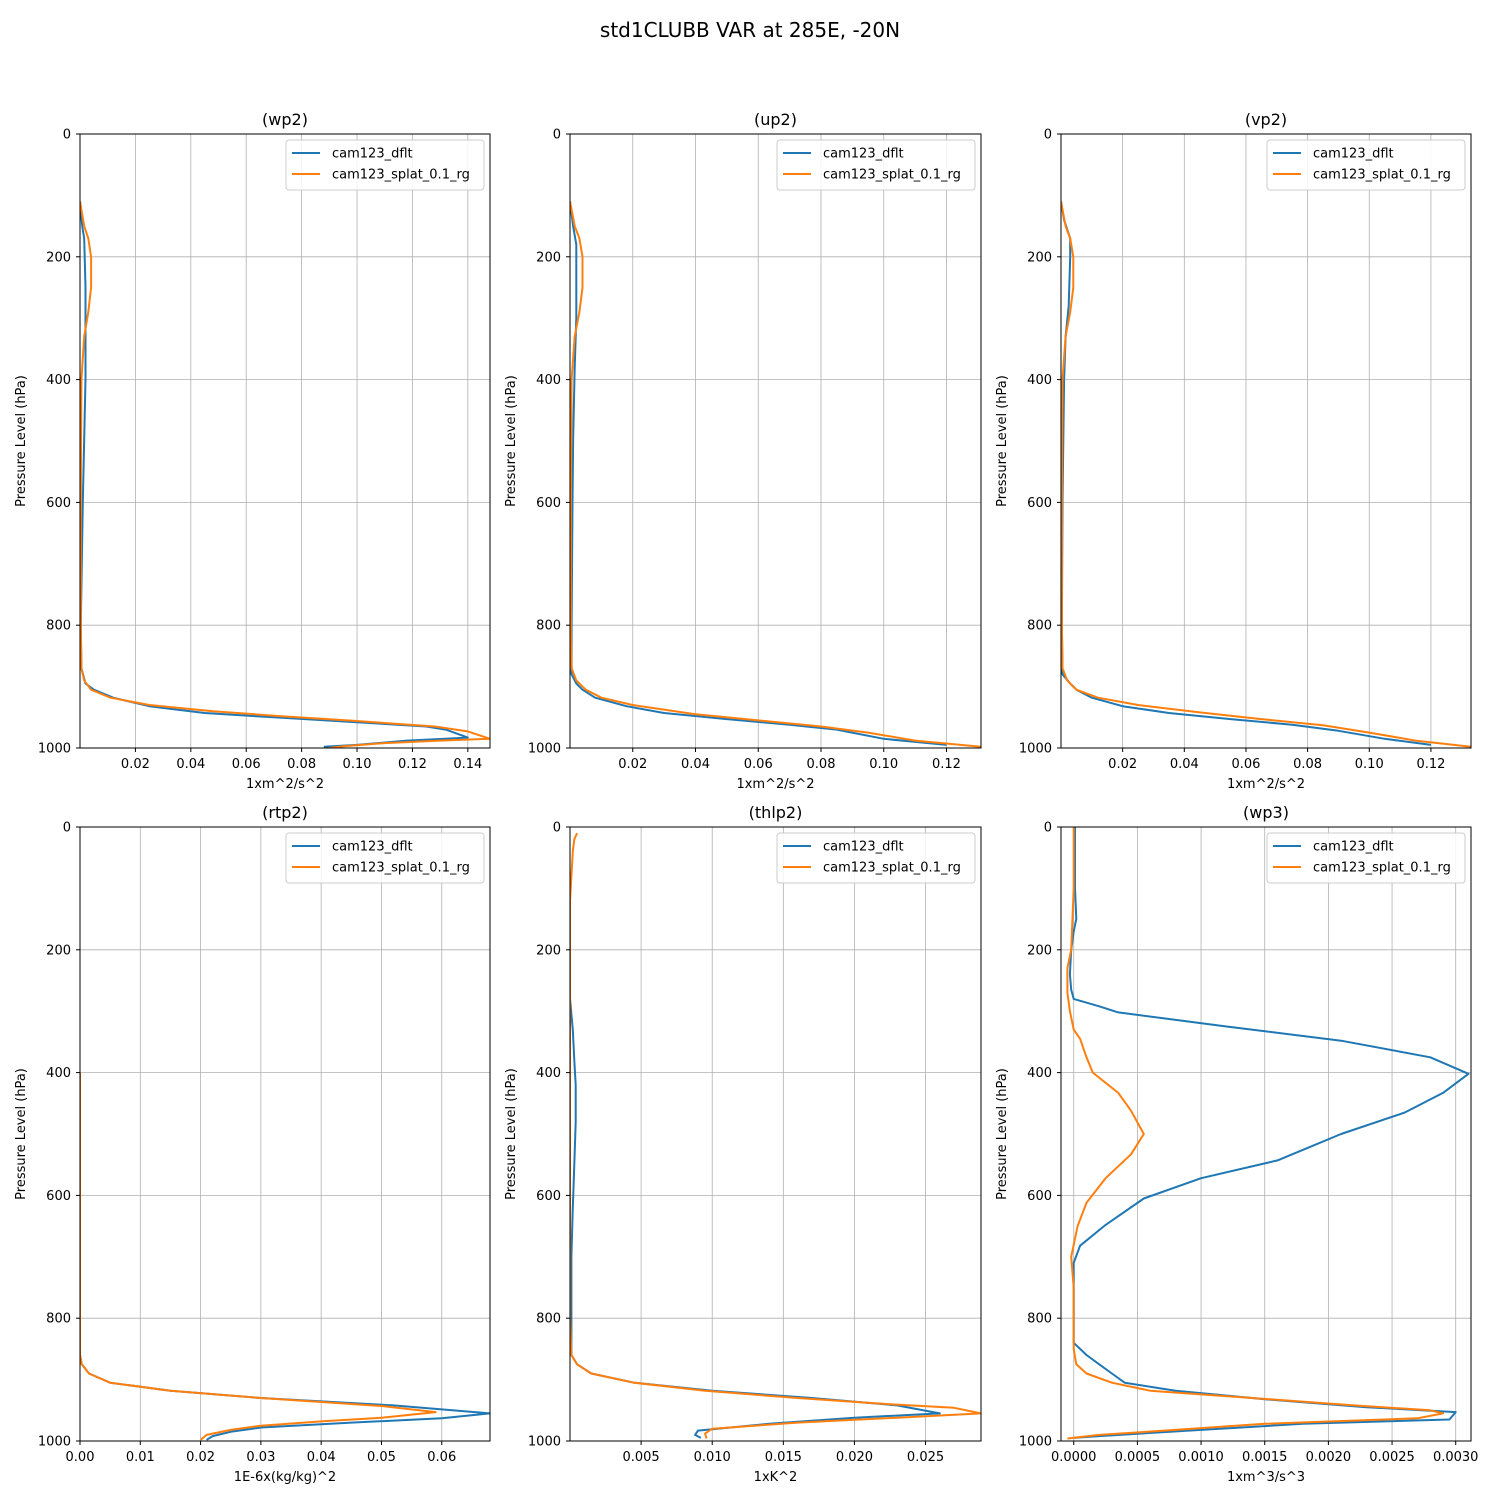 This screenshot has height=1500, width=1500. Describe the element at coordinates (1266, 1477) in the screenshot. I see `x-axis-label: 1xm^3/s^3` at that location.